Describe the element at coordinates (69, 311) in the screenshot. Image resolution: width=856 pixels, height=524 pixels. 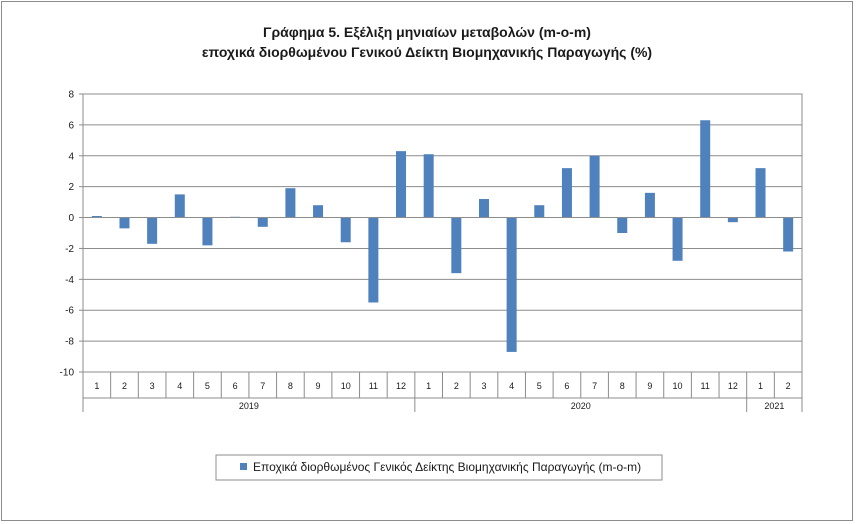
I see `y-tick-label: -6` at that location.